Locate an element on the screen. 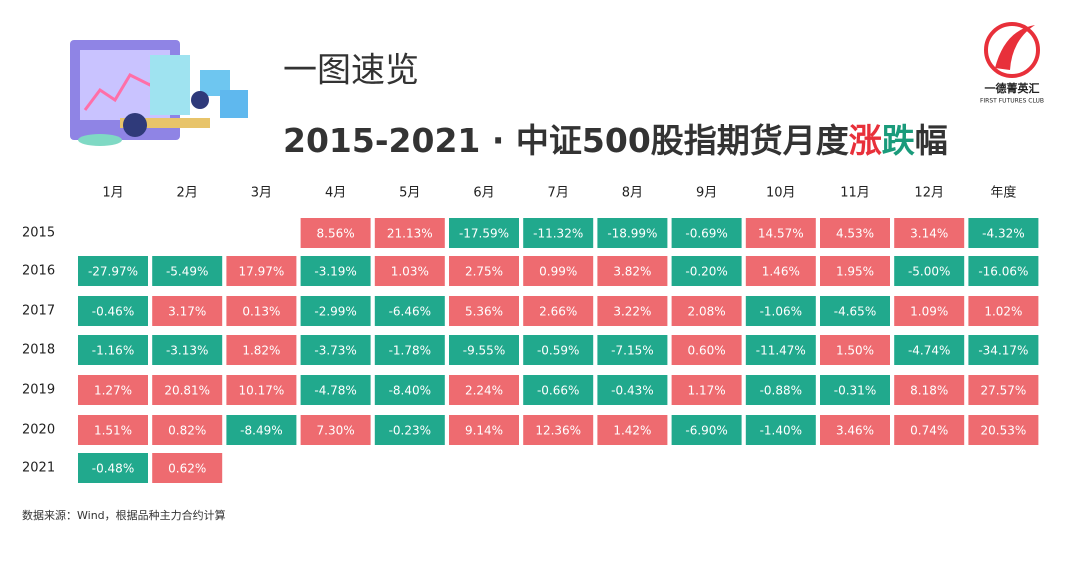 This screenshot has height=563, width=1080. cell-value: 2.75% is located at coordinates (484, 272).